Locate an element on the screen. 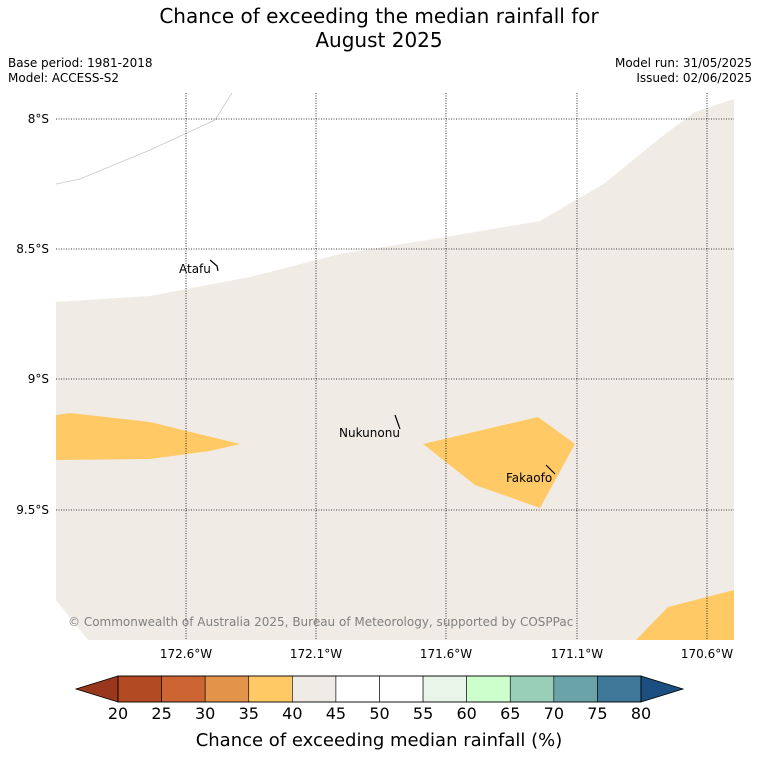 The height and width of the screenshot is (781, 758). colorbar is located at coordinates (379, 689).